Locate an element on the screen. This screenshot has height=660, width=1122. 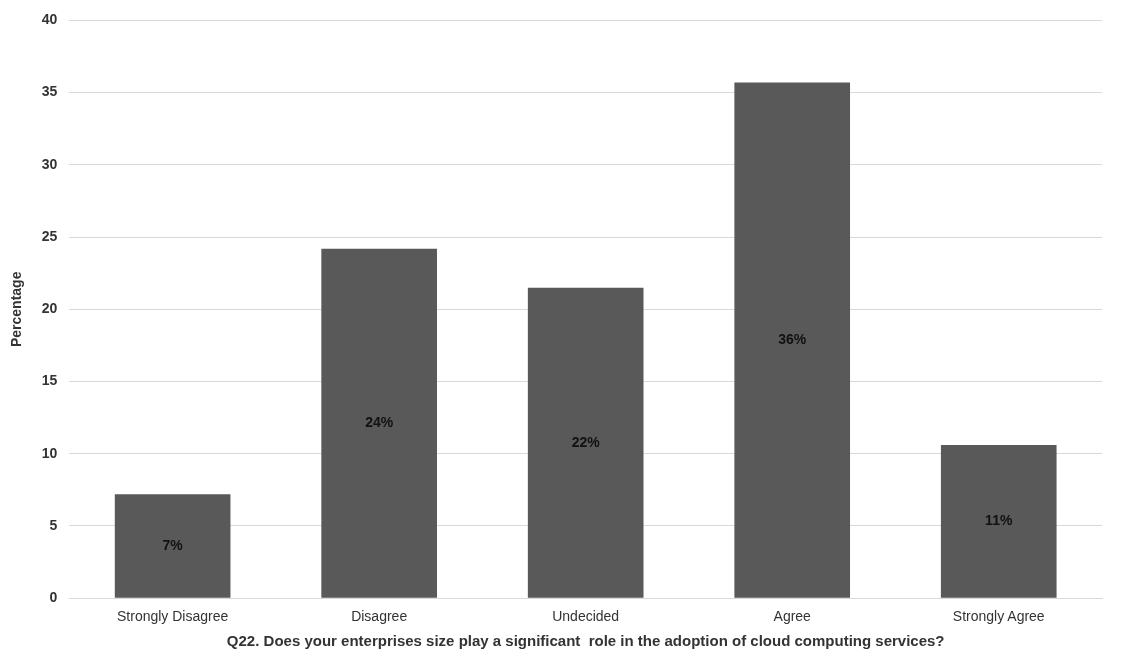
y-tick-label: 30 is located at coordinates (49, 163).